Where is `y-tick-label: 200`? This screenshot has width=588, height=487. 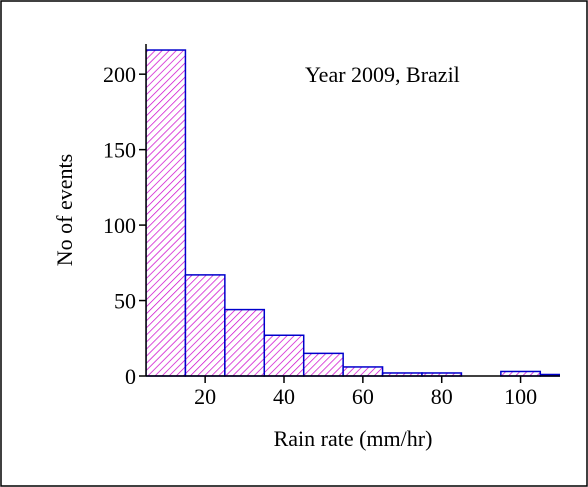
y-tick-label: 200 is located at coordinates (119, 74).